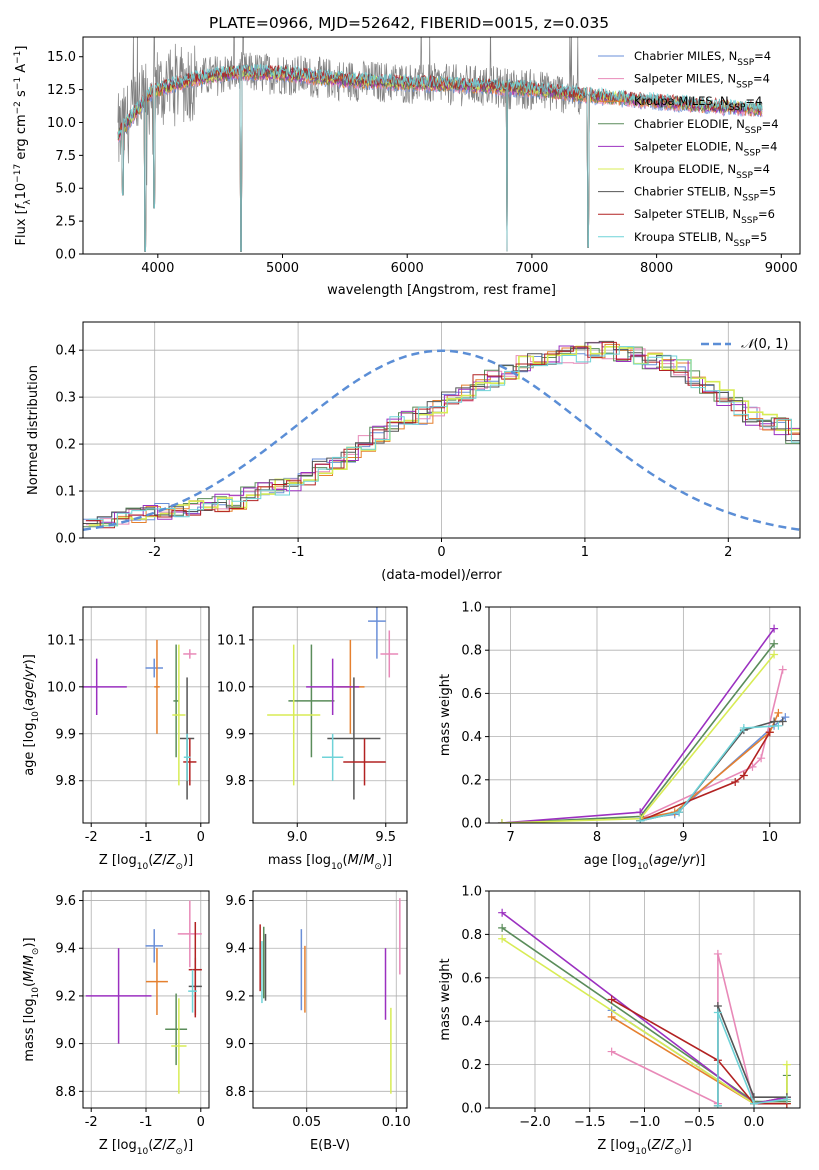 This screenshot has height=1170, width=819. Describe the element at coordinates (330, 862) in the screenshot. I see `x-axis-label: mass [log10(M/M⊙)]` at that location.